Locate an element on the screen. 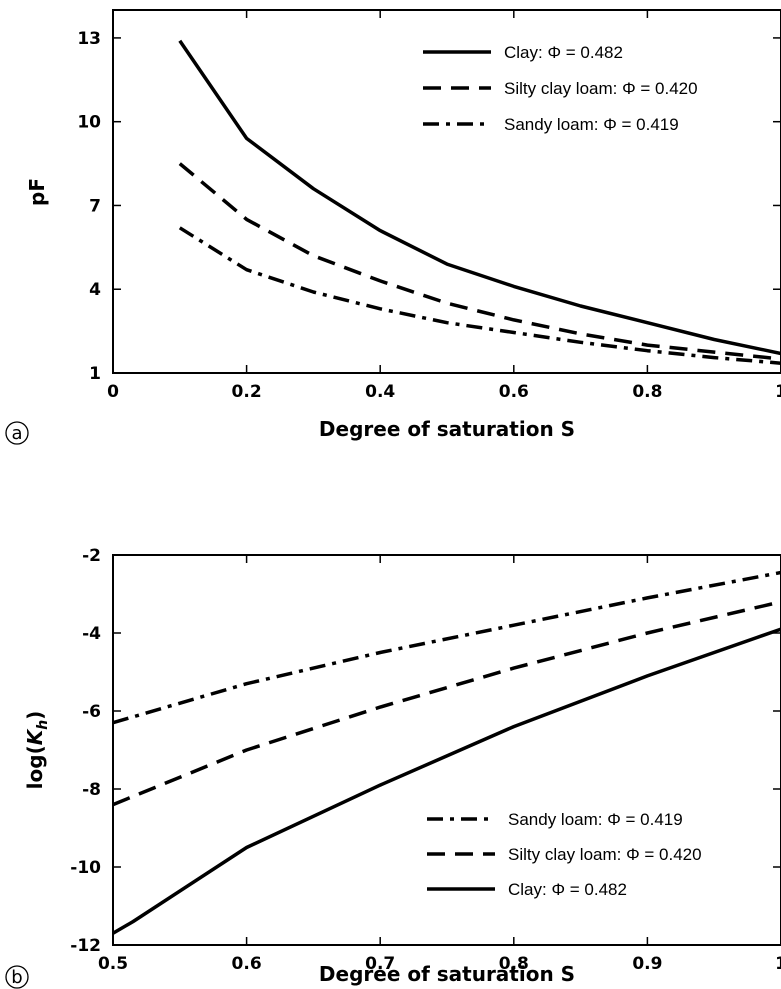 The width and height of the screenshot is (781, 989). y-tick-label: 7 is located at coordinates (95, 206).